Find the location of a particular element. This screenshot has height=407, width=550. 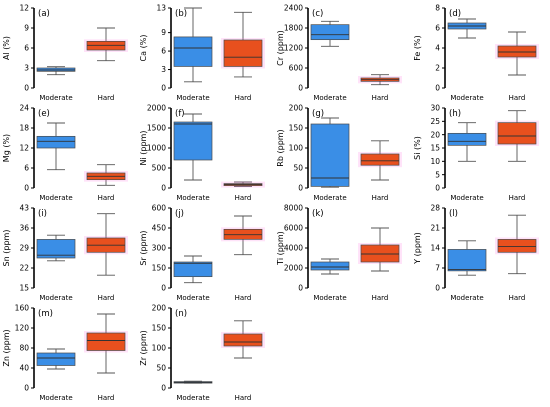

y-tick-label: 200 is located at coordinates (159, 308).